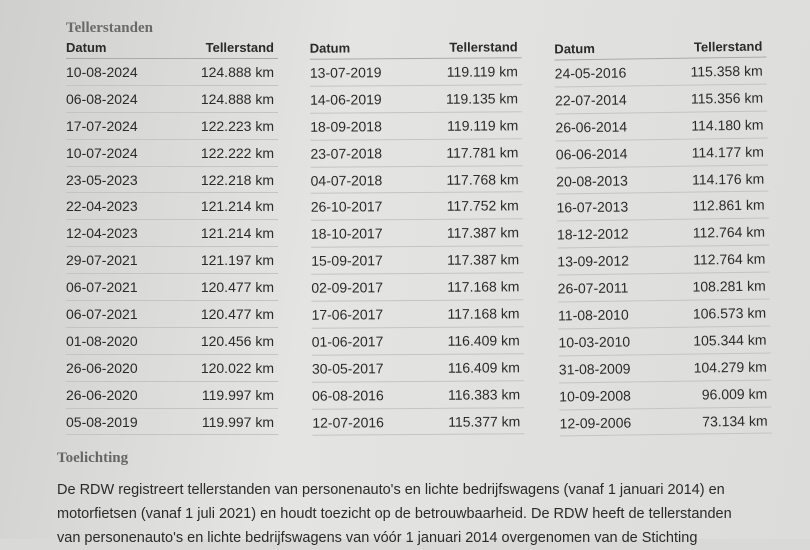  I want to click on table-row: 13-07-2019 119.119 km, so click(415, 72).